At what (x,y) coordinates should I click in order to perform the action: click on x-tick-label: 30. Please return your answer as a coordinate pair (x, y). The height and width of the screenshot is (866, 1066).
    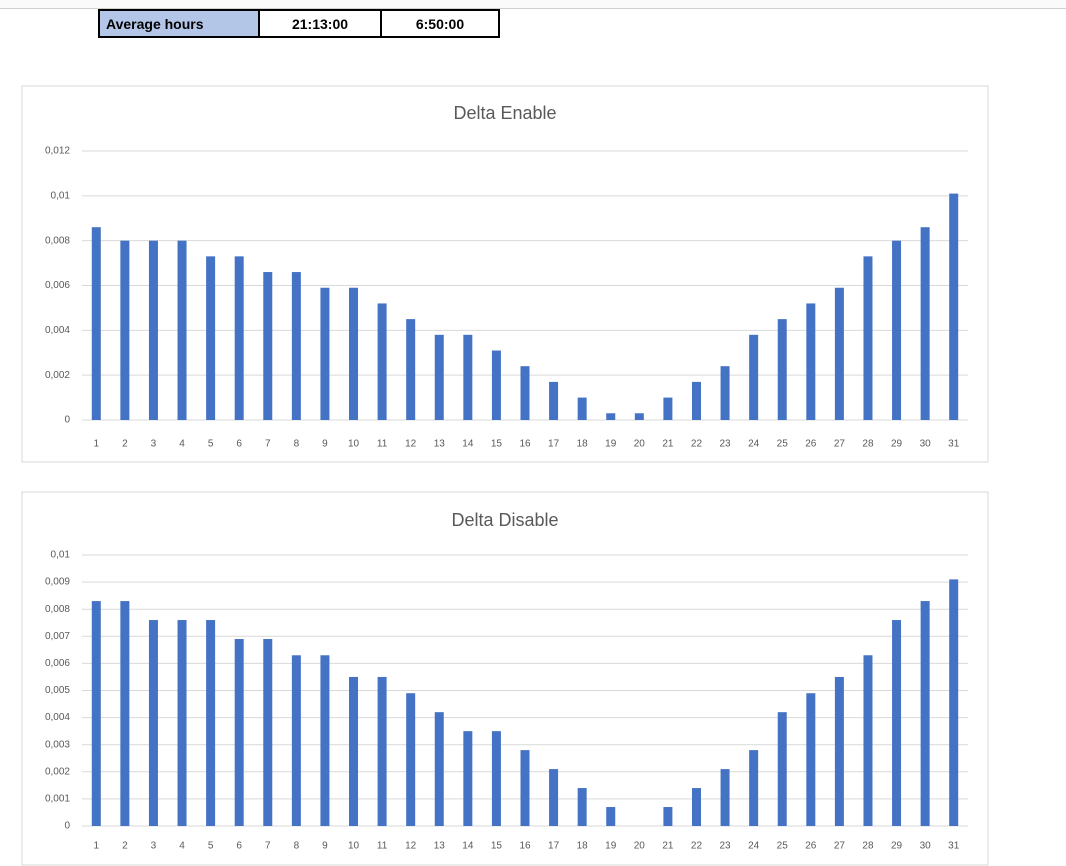
    Looking at the image, I should click on (926, 846).